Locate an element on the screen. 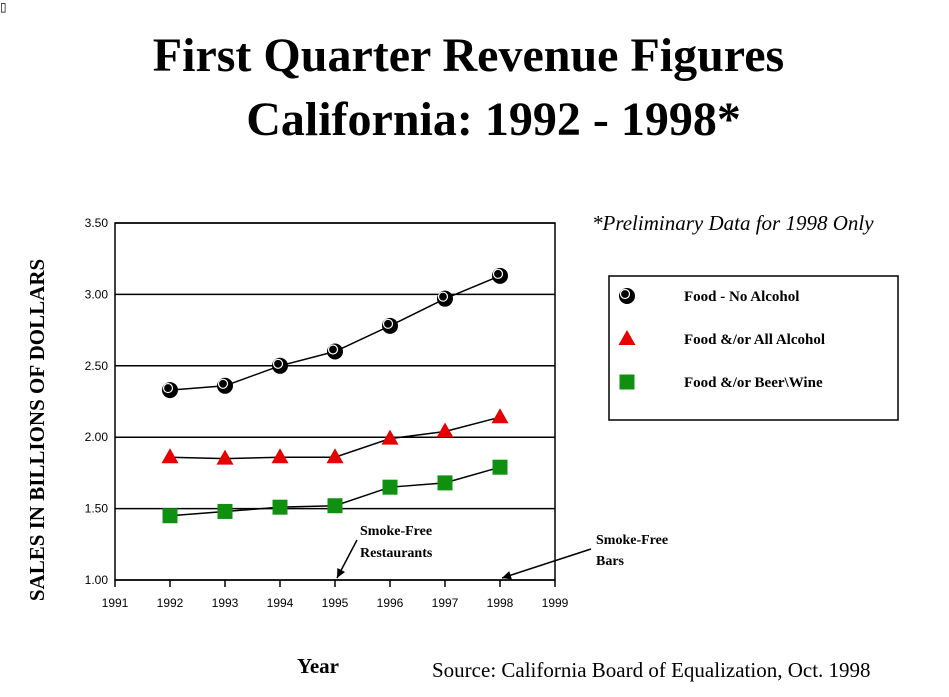 Image resolution: width=949 pixels, height=697 pixels. x-tick-label: 1994 is located at coordinates (280, 603).